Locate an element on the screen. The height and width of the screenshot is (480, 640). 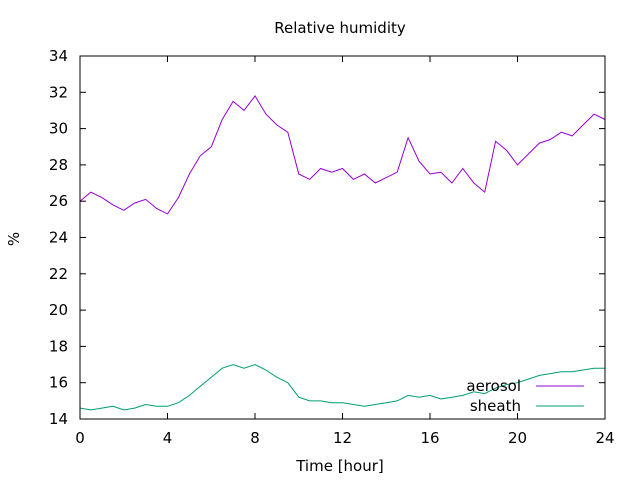
y-tick-label: 16 is located at coordinates (58, 383).